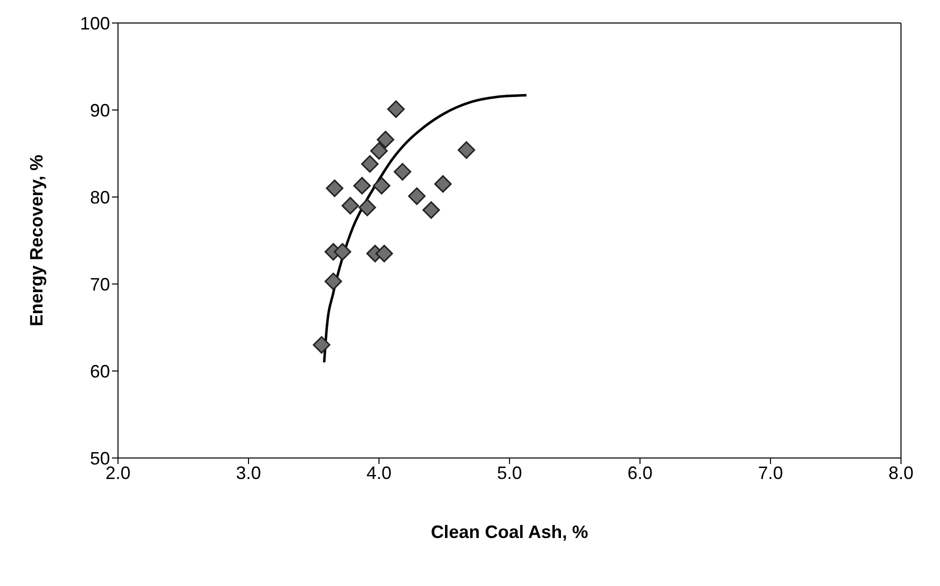  What do you see at coordinates (771, 472) in the screenshot?
I see `x-tick-label: 7.0` at bounding box center [771, 472].